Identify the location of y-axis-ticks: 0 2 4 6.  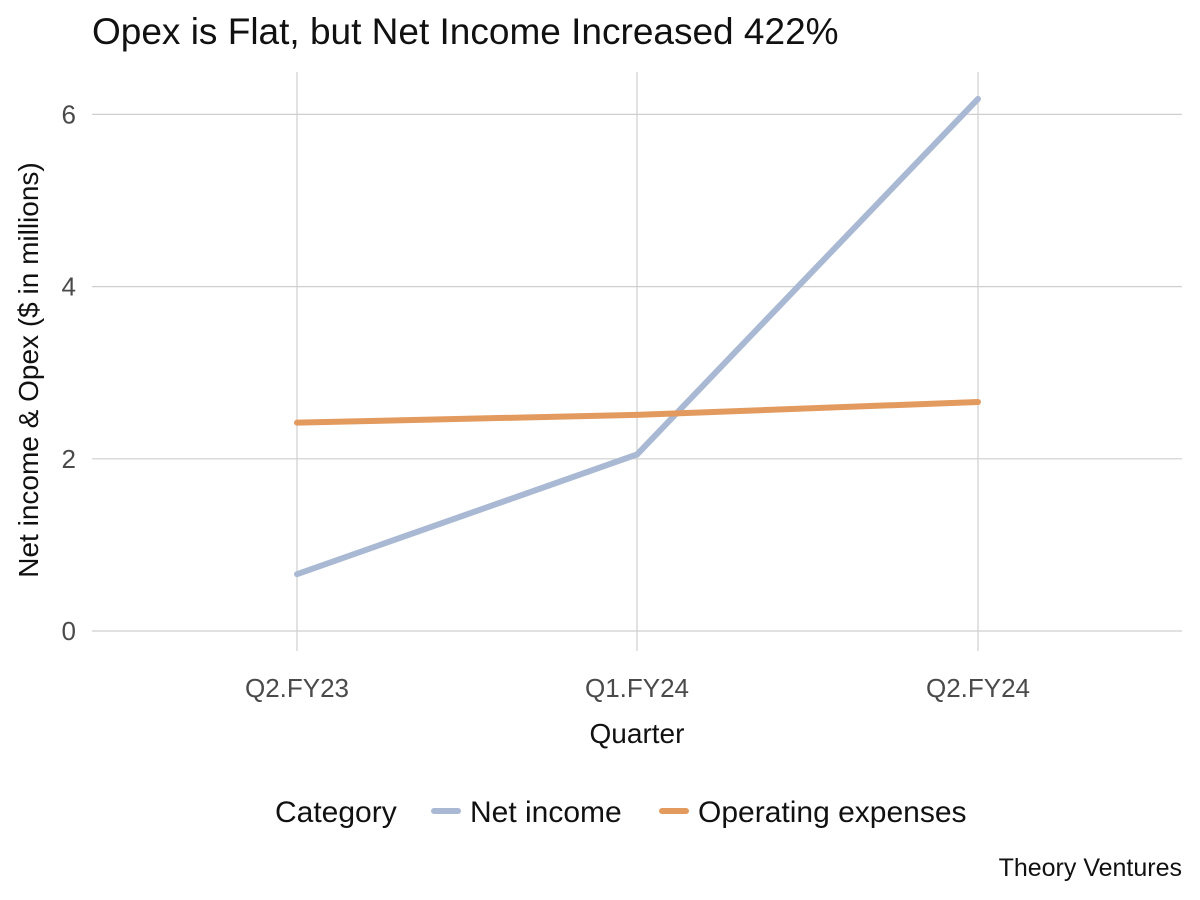
(69, 372).